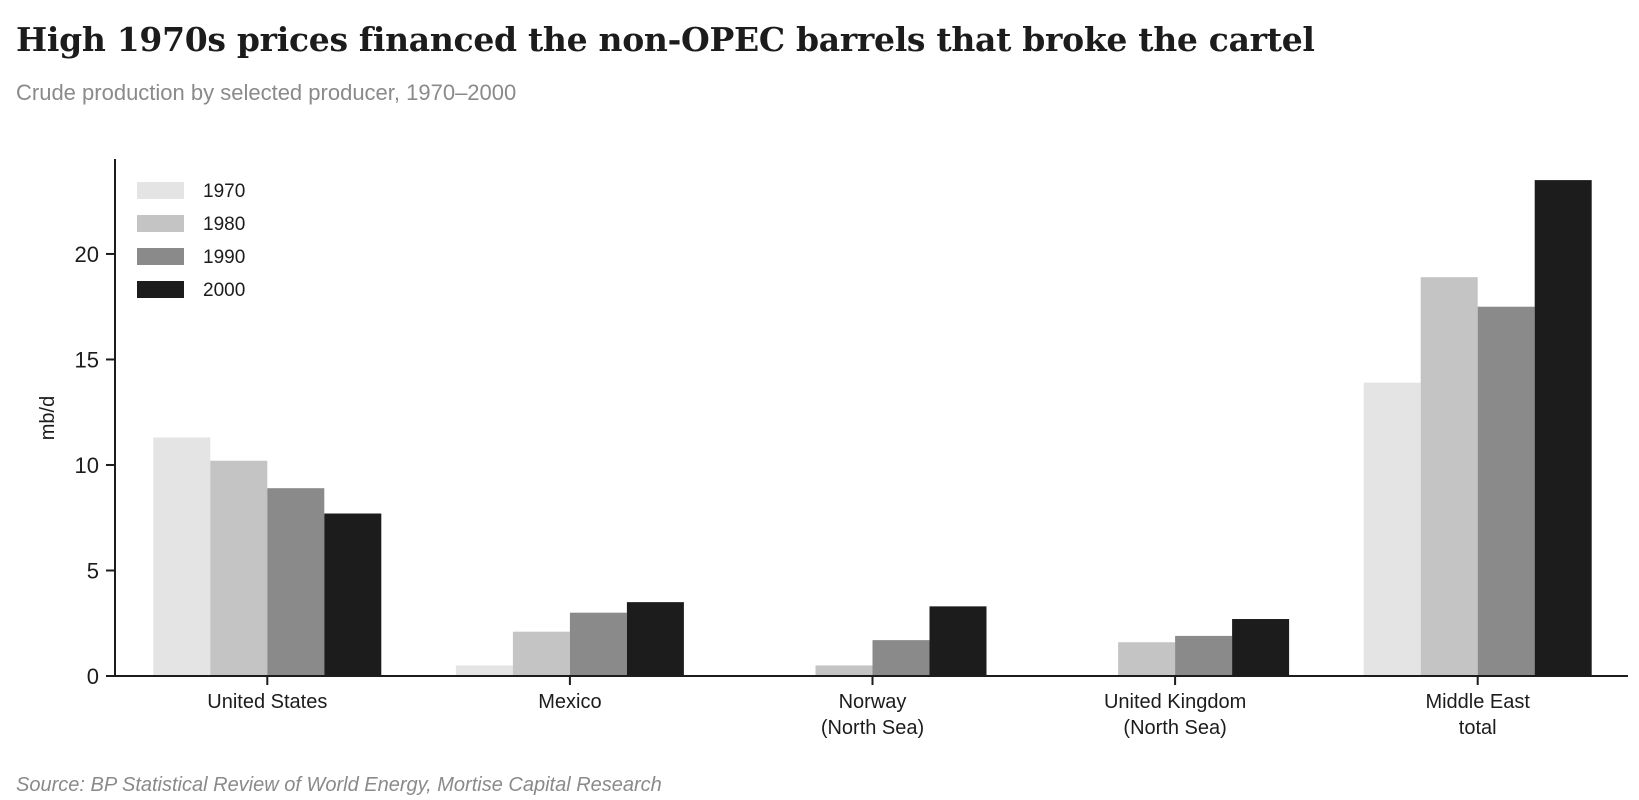 The height and width of the screenshot is (800, 1639). I want to click on legend-swatch-1970, so click(160, 190).